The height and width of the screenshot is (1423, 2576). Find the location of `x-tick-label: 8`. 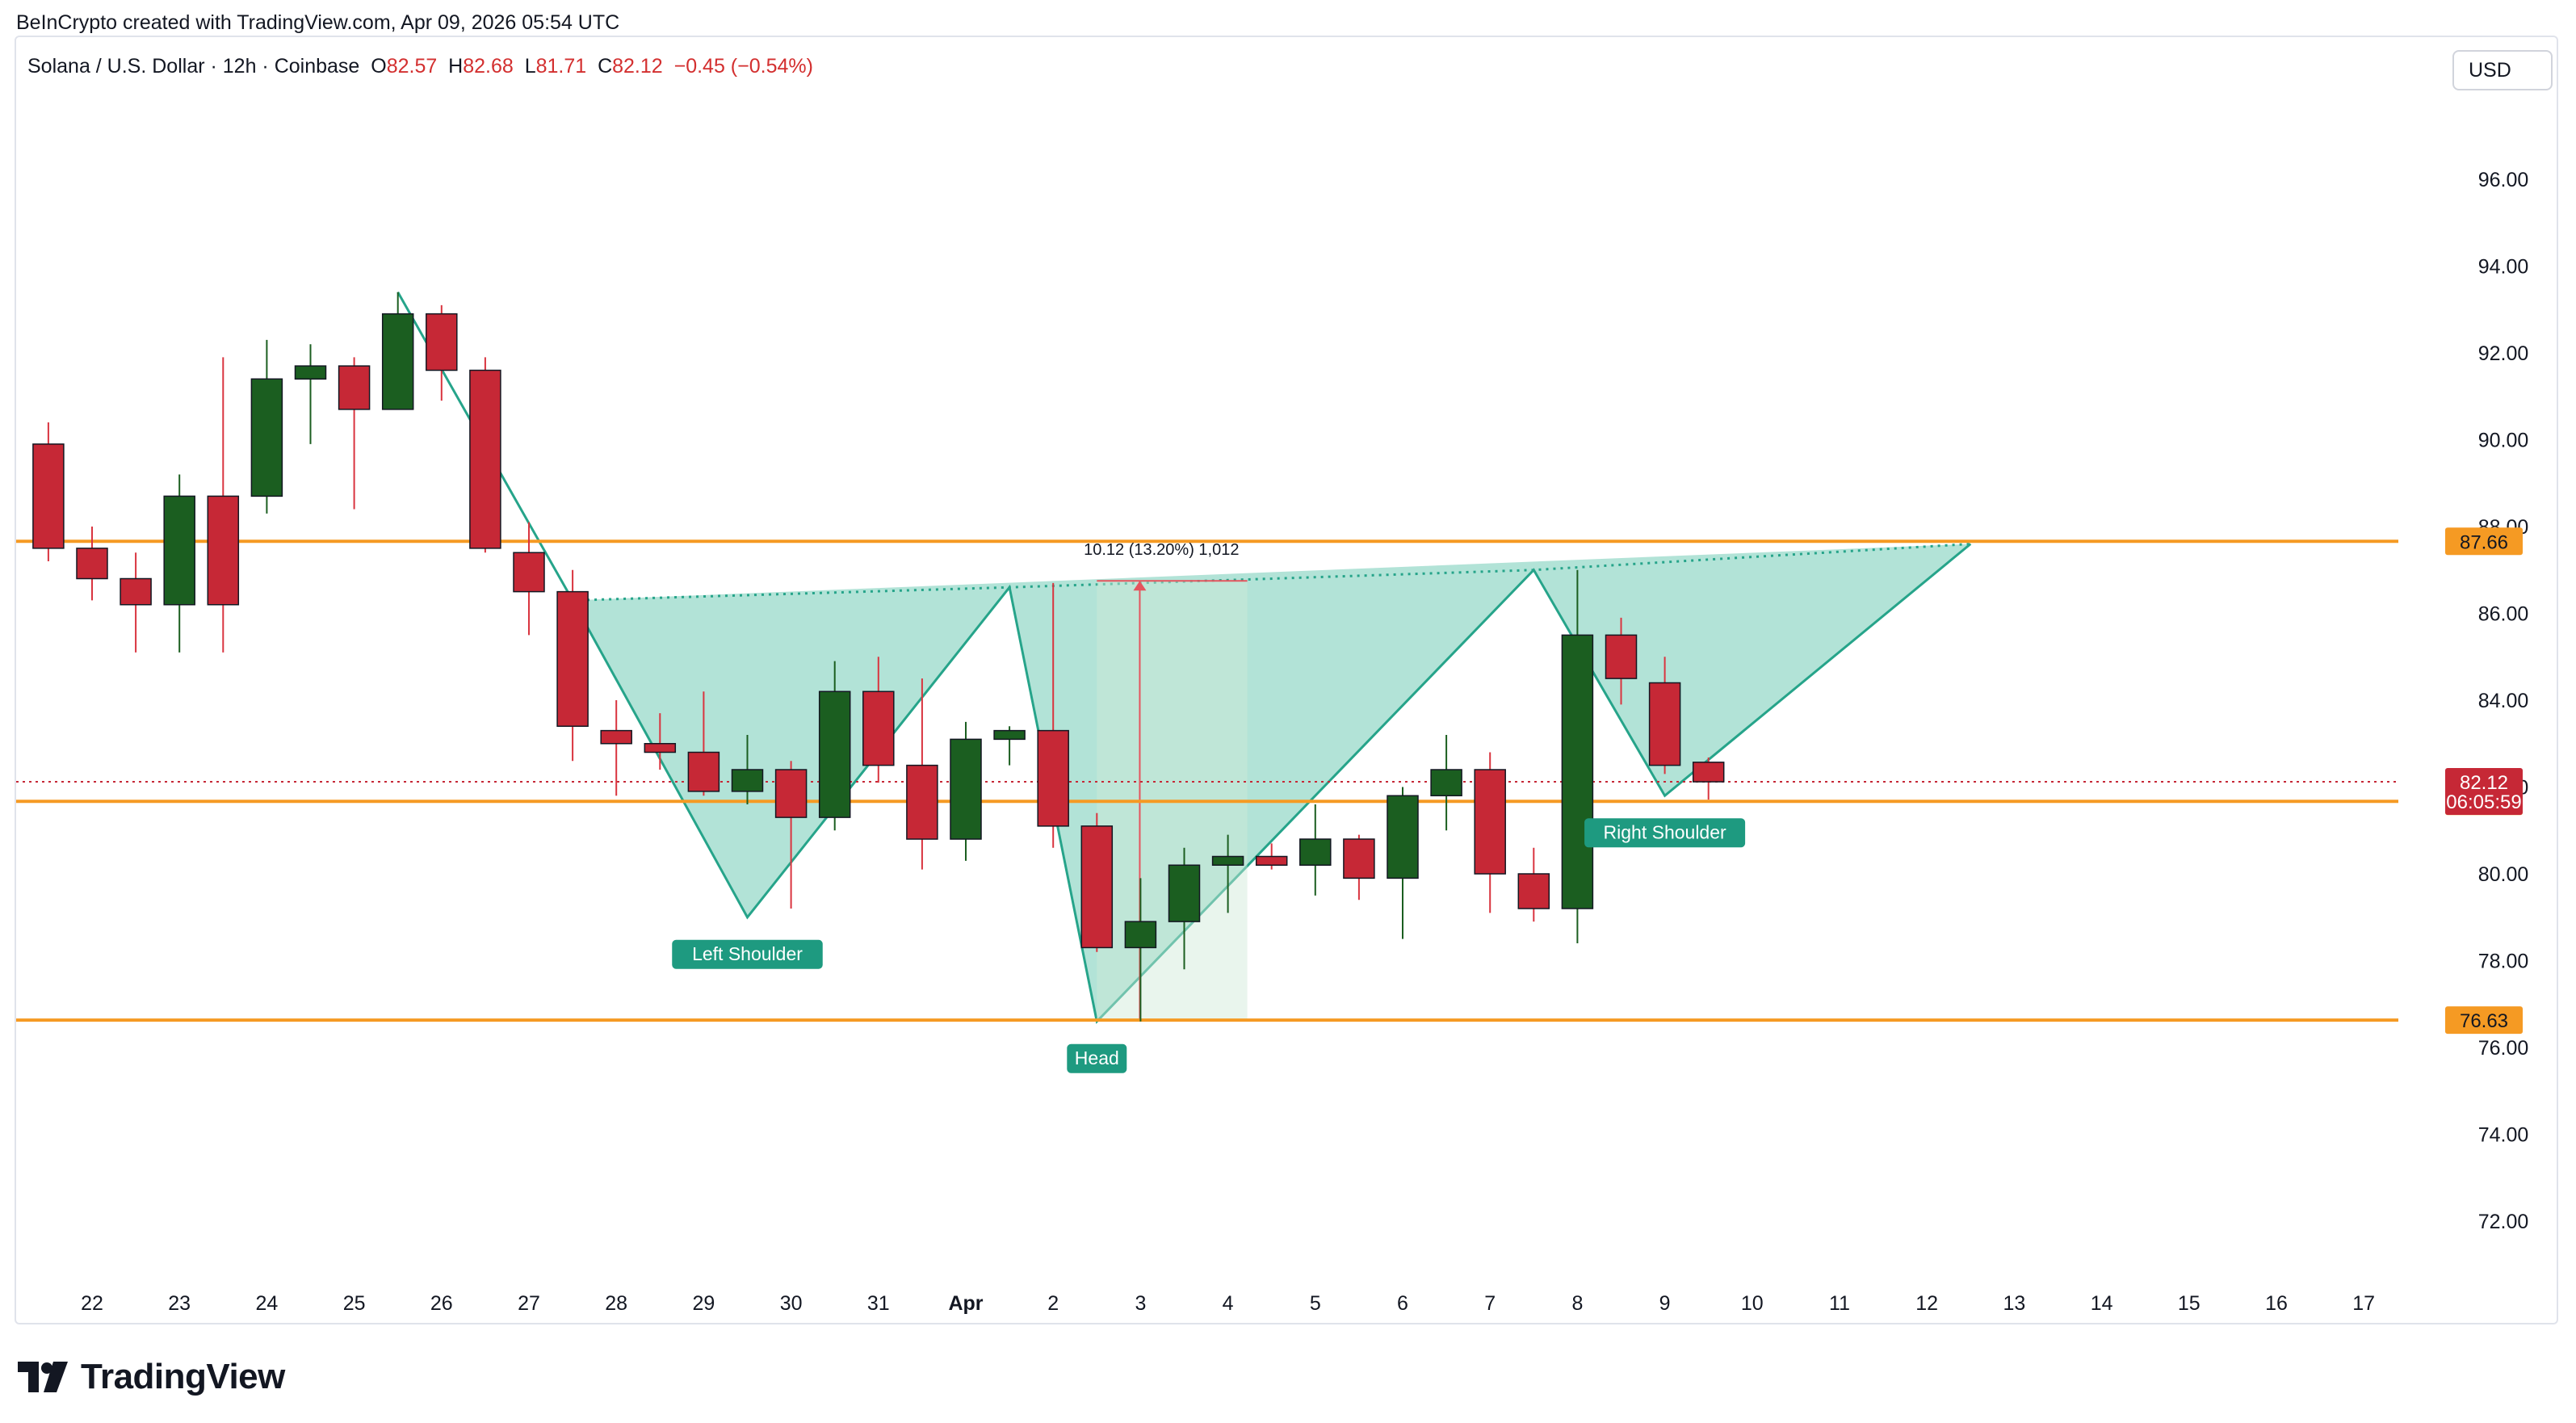

x-tick-label: 8 is located at coordinates (1577, 1303).